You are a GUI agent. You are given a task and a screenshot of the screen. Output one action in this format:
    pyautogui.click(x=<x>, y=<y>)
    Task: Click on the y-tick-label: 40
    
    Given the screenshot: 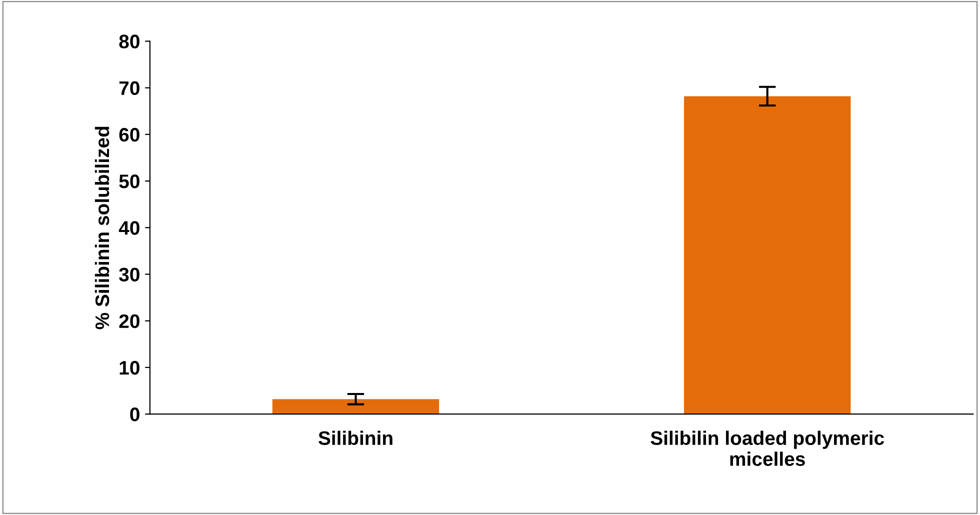 What is the action you would take?
    pyautogui.click(x=129, y=228)
    